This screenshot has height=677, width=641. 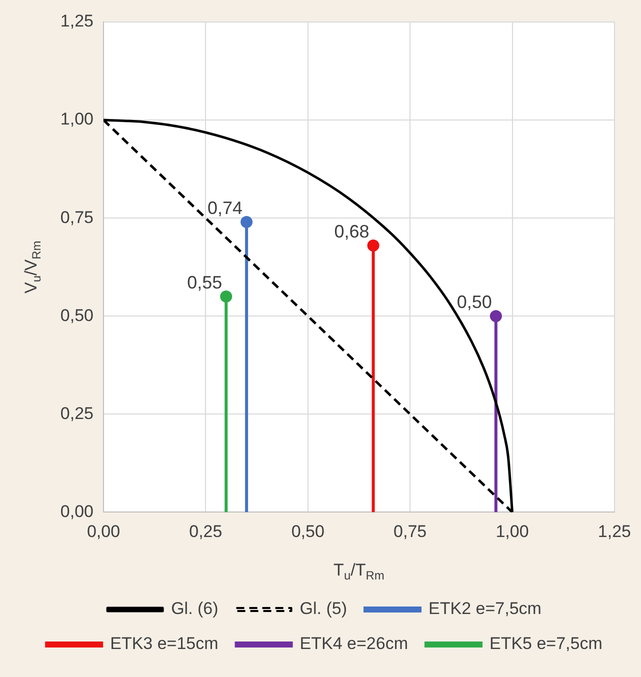 I want to click on data-label: 0,50, so click(x=474, y=302).